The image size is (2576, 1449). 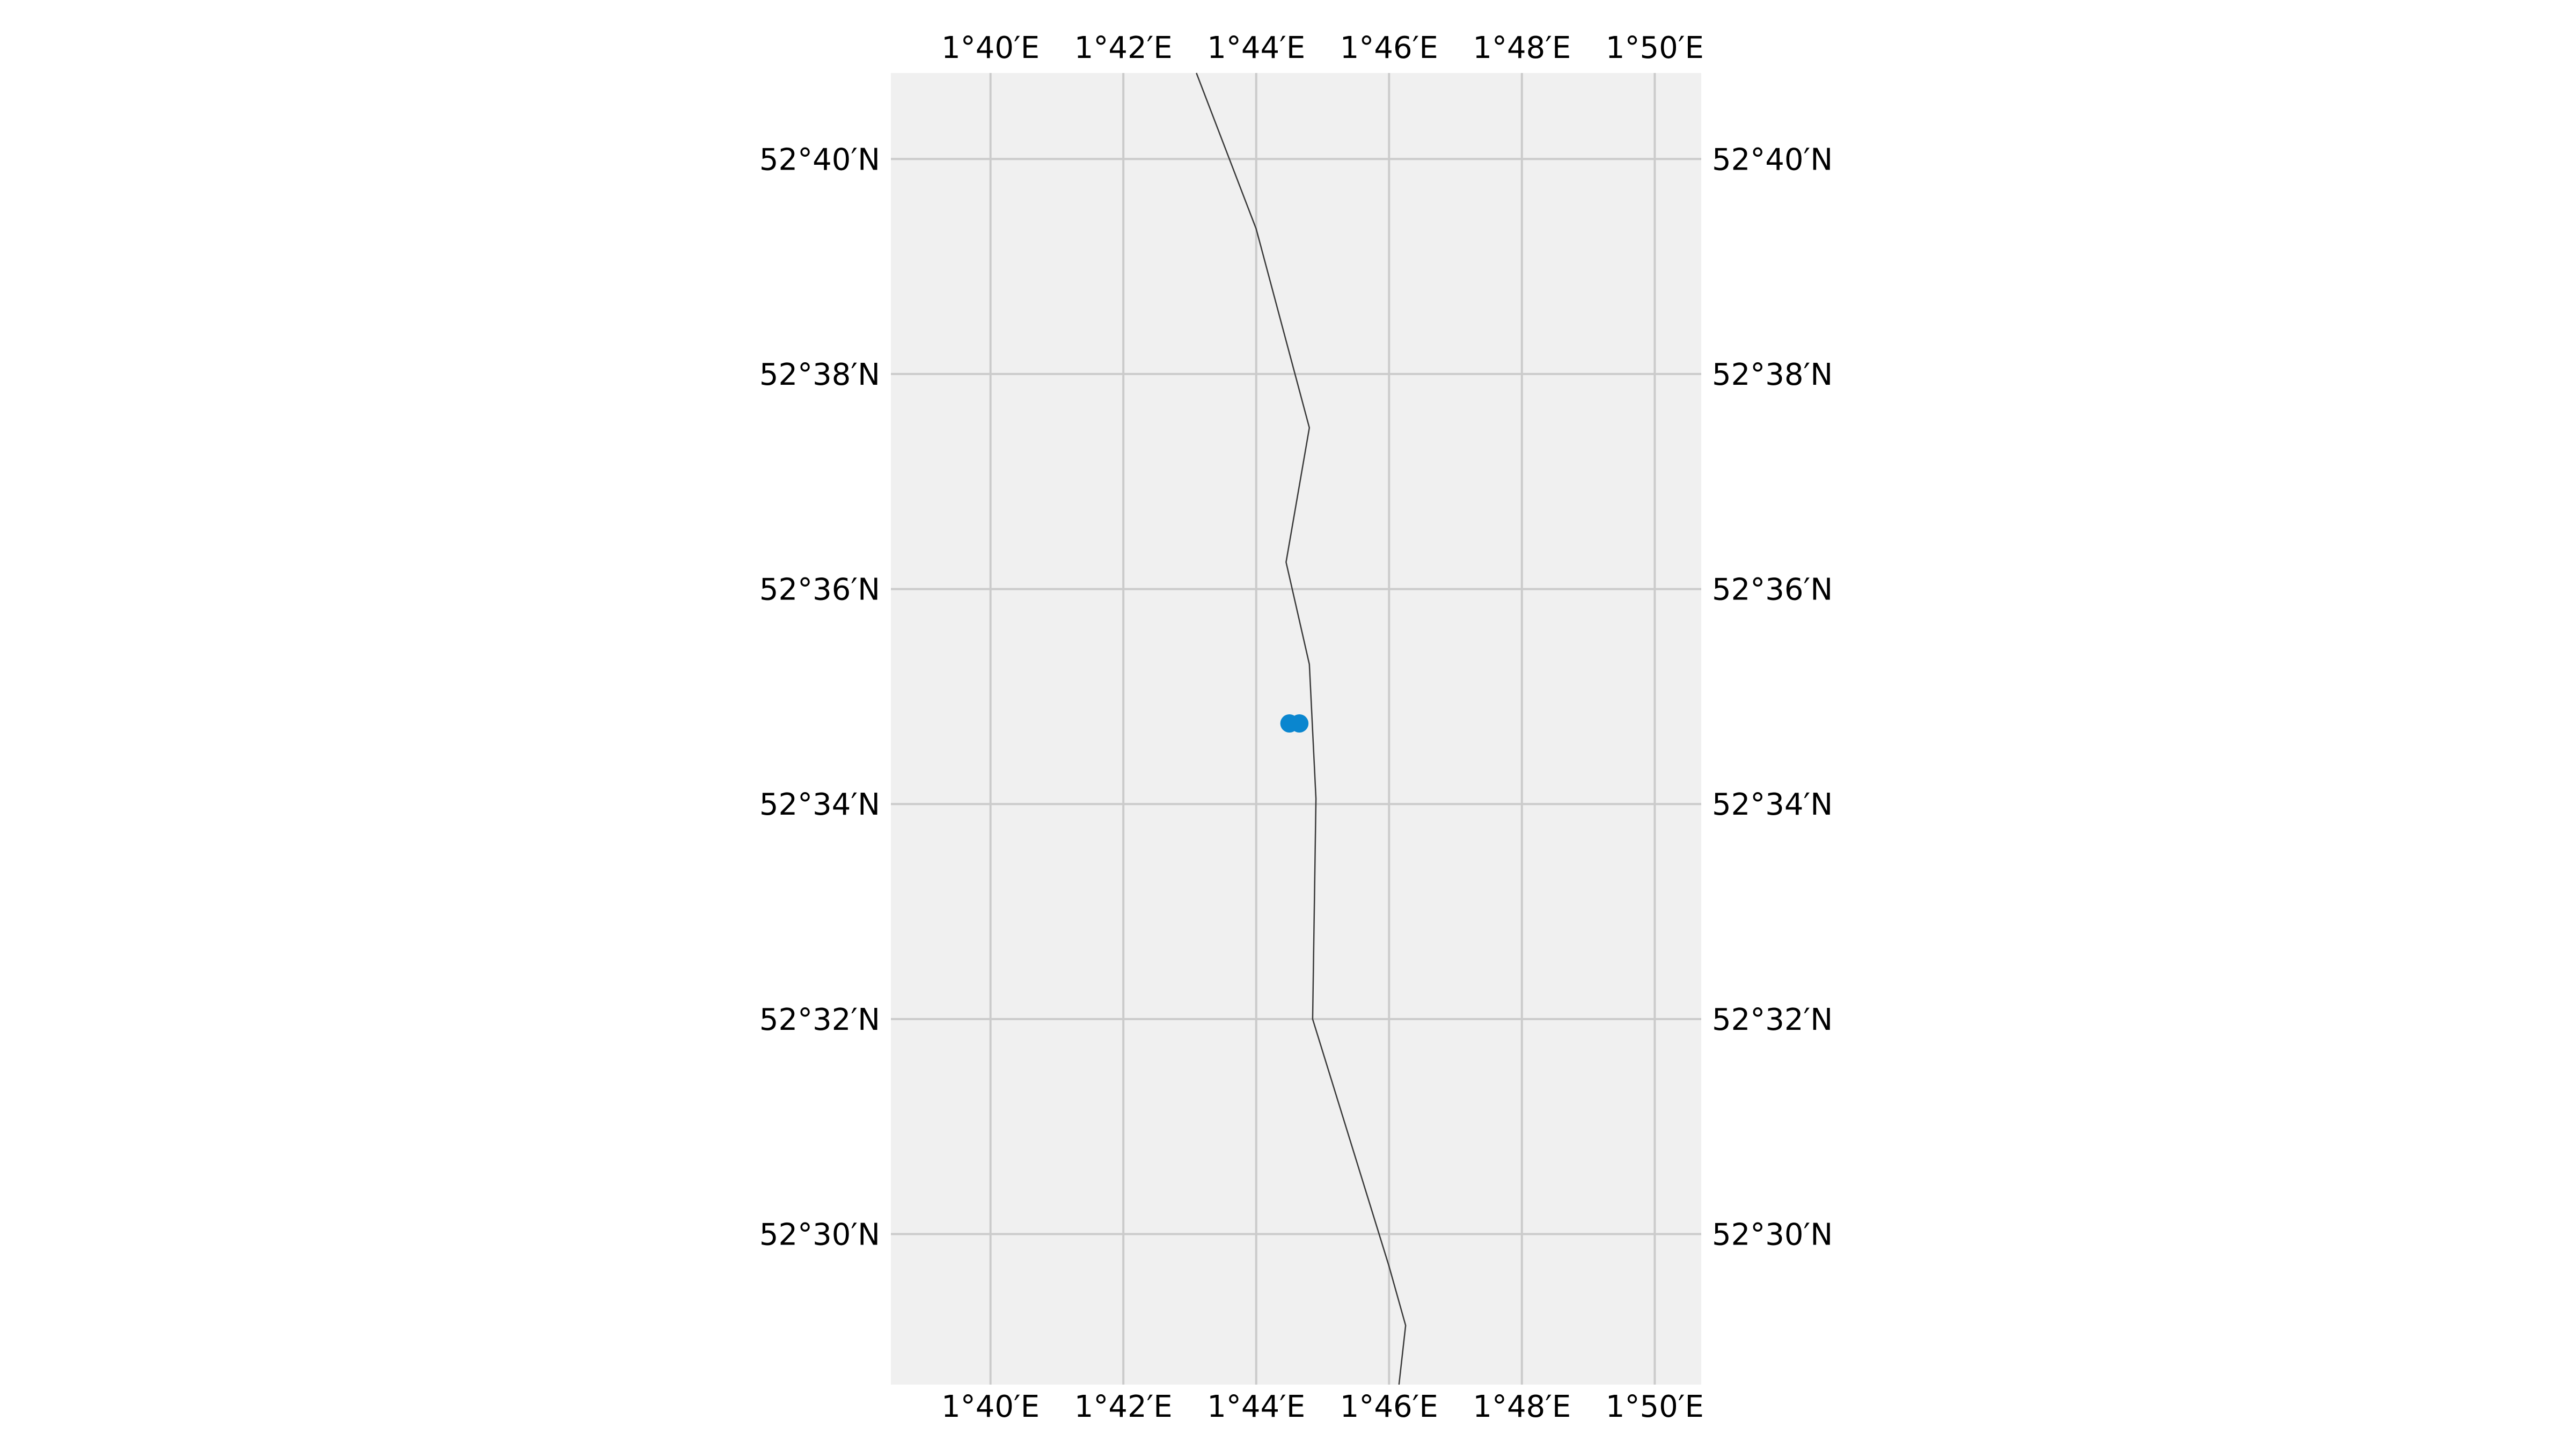 I want to click on lon-tick-label-top: 1°50′E, so click(x=1655, y=48).